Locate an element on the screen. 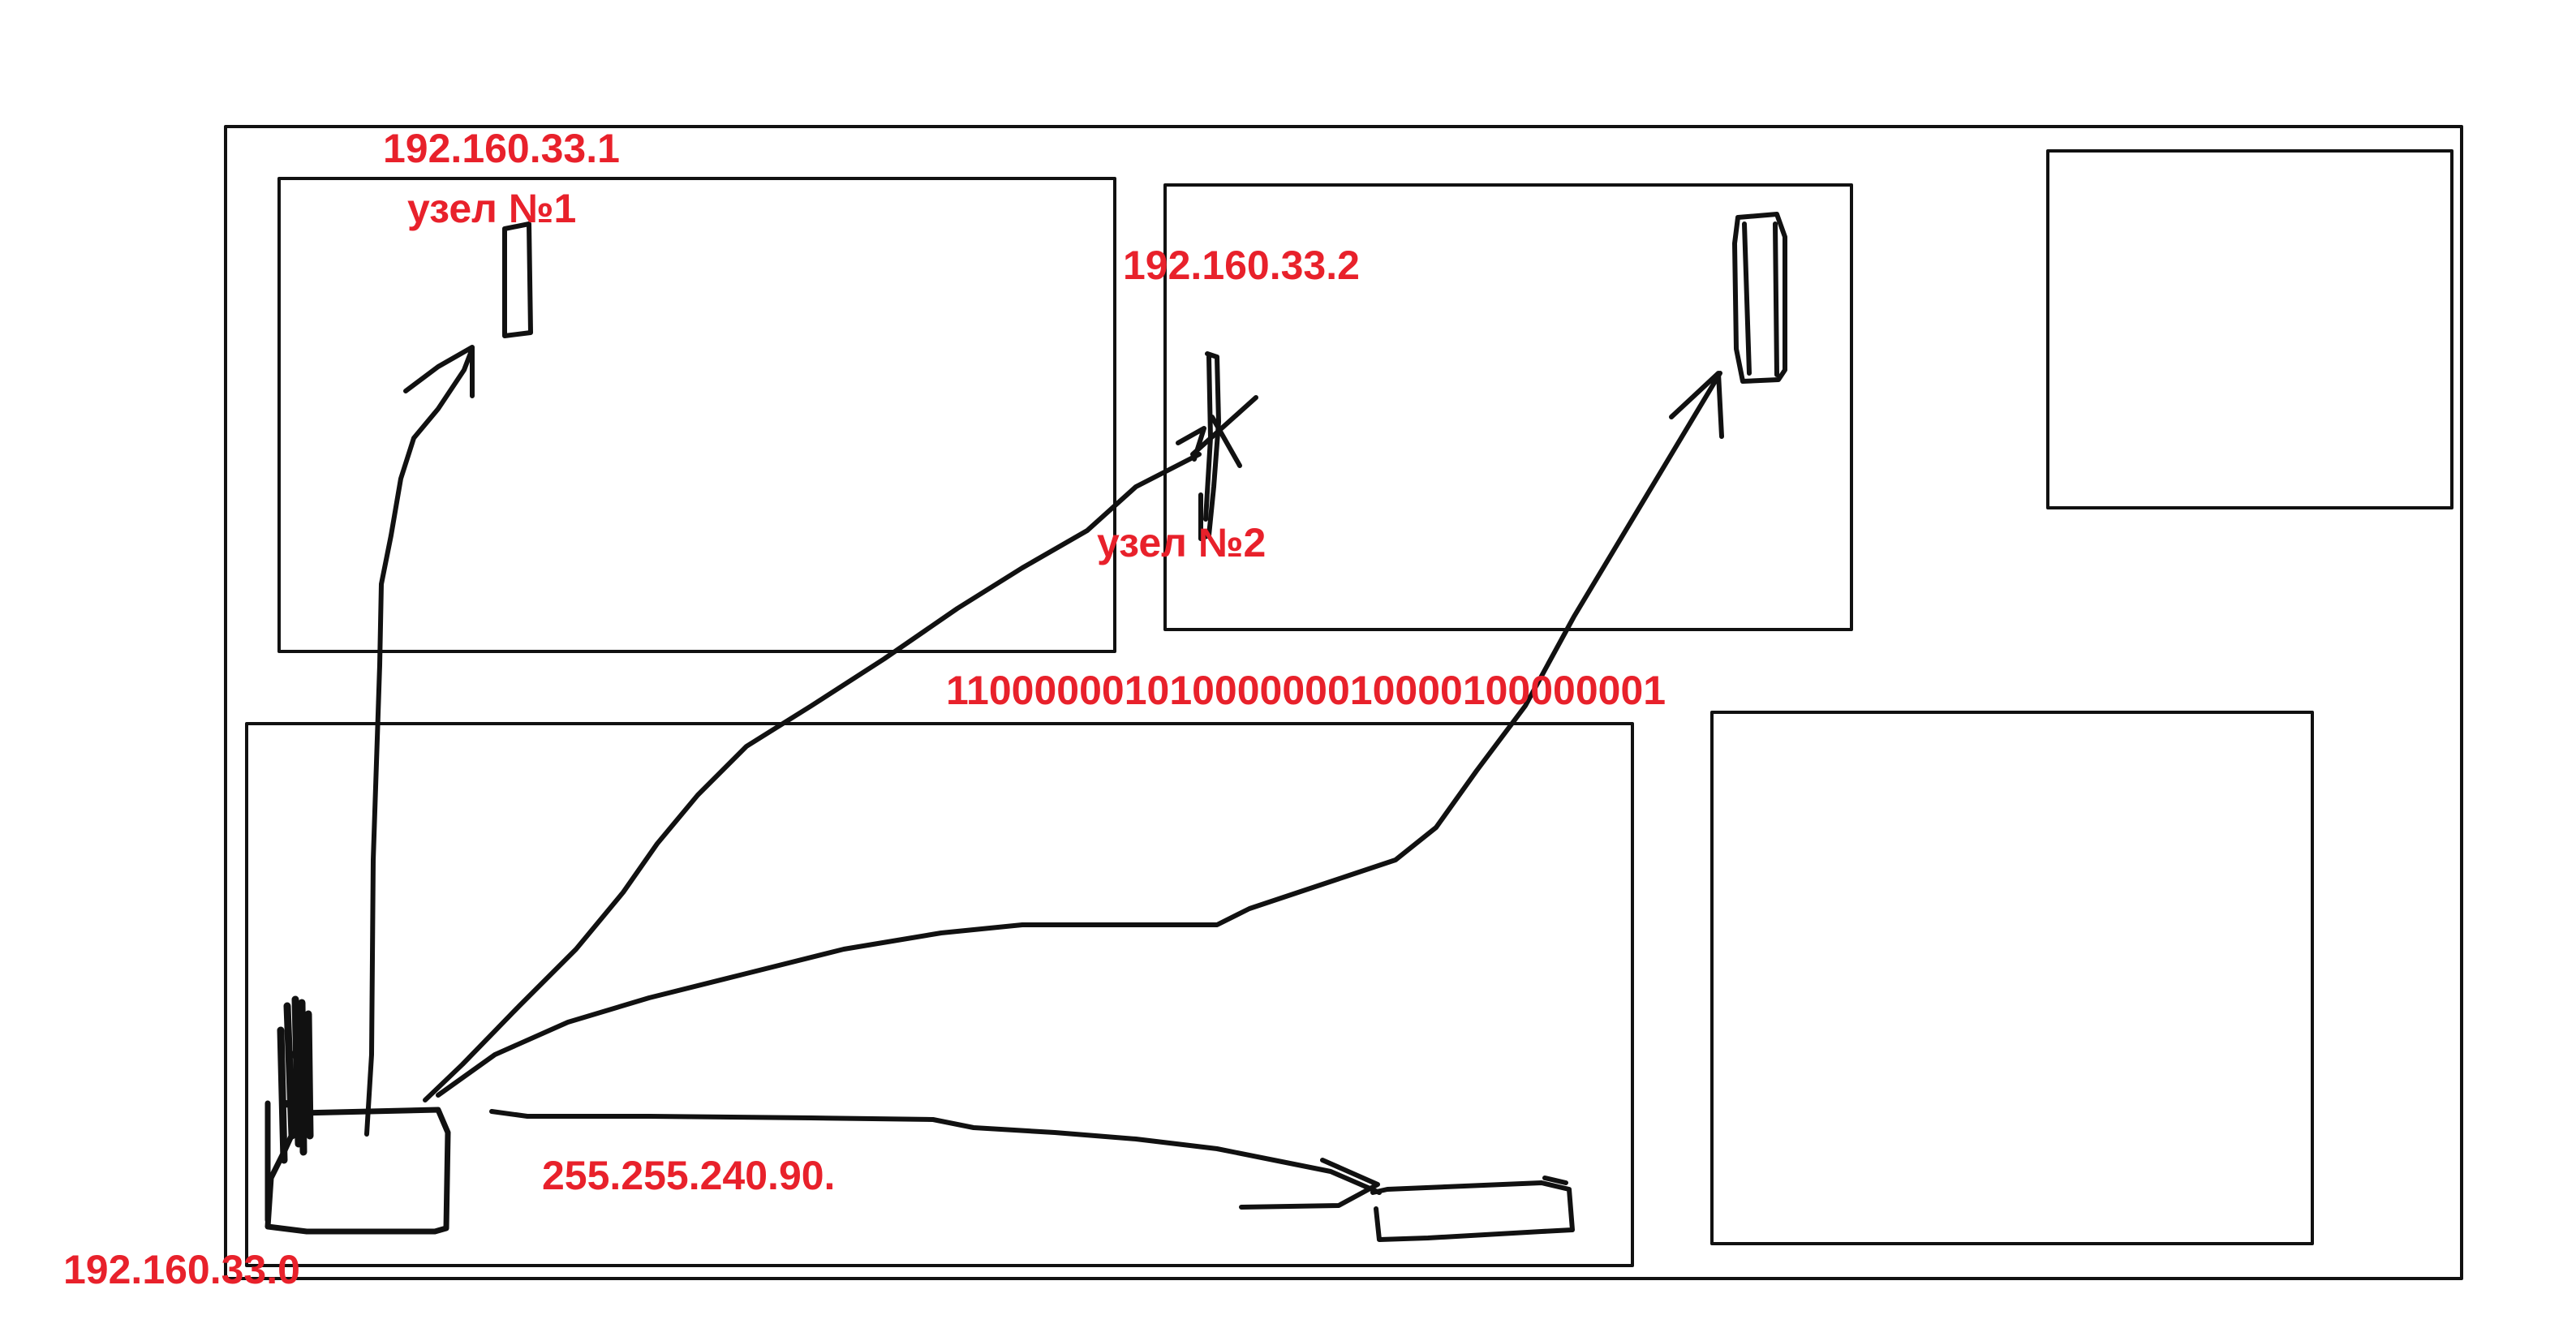 This screenshot has height=1341, width=2576. room-bottom-right is located at coordinates (2012, 978).